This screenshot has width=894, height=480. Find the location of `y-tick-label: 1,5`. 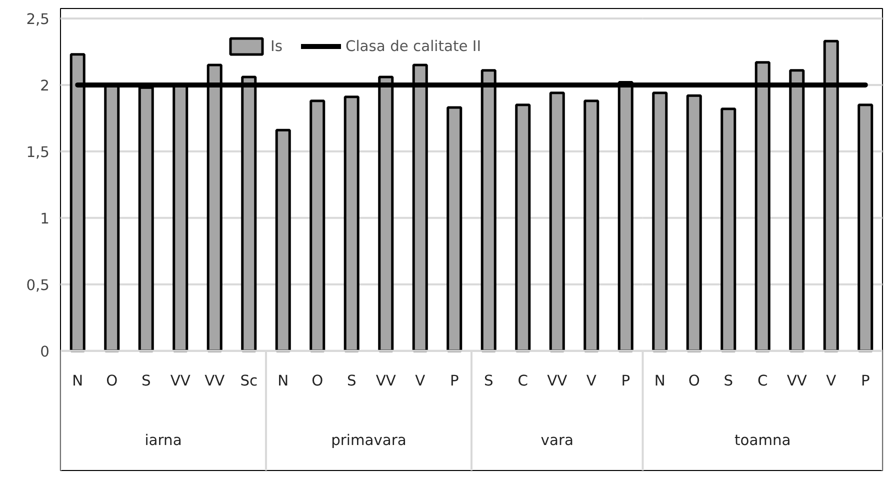

y-tick-label: 1,5 is located at coordinates (38, 152).